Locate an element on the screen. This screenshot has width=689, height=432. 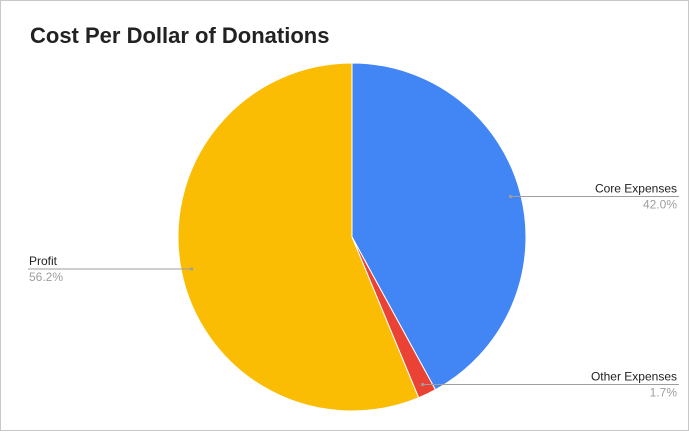
slice-value-profit: 56.2% is located at coordinates (46, 277).